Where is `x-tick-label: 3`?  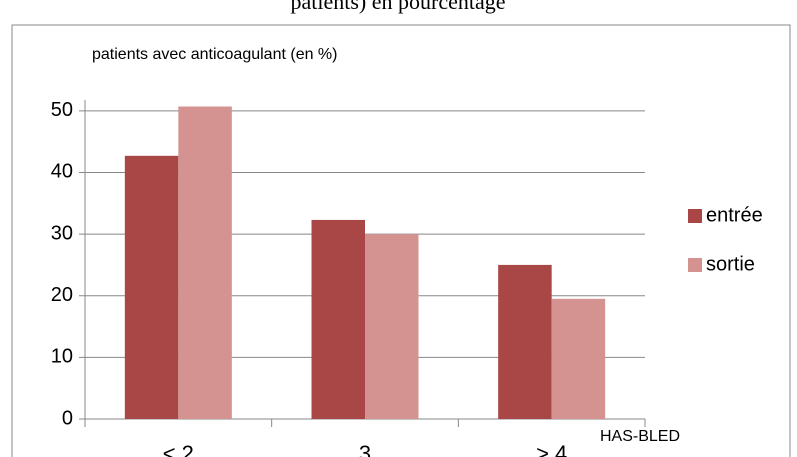
x-tick-label: 3 is located at coordinates (365, 449).